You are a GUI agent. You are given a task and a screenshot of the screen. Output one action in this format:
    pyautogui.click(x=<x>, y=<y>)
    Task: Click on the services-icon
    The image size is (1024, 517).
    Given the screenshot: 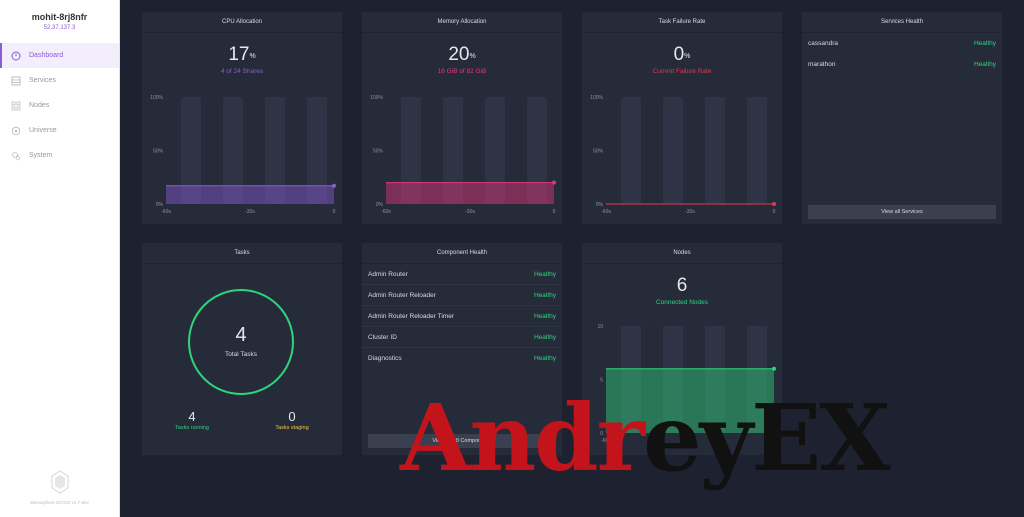 What is the action you would take?
    pyautogui.click(x=15, y=80)
    